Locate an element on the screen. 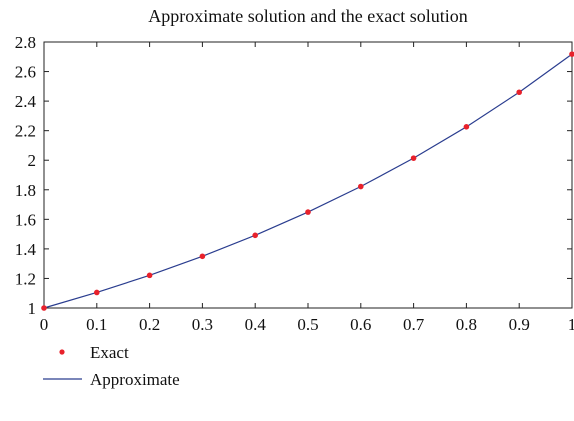 This screenshot has width=574, height=421. x-tick-label: 0.8 is located at coordinates (466, 324).